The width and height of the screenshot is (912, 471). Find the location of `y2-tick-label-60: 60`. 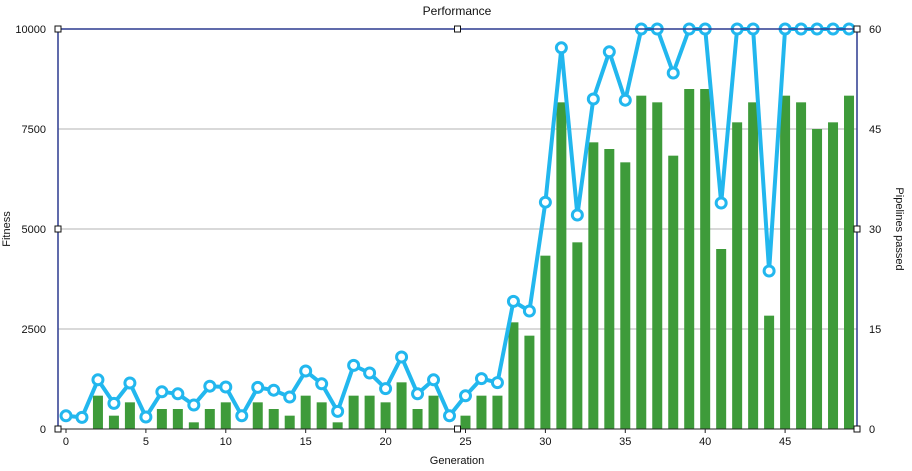

y2-tick-label-60: 60 is located at coordinates (875, 30).